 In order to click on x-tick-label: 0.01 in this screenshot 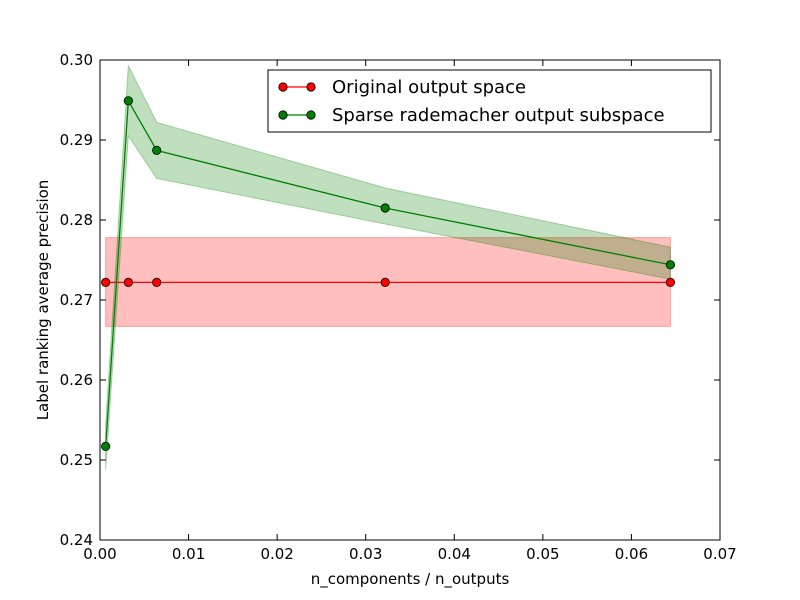, I will do `click(188, 554)`.